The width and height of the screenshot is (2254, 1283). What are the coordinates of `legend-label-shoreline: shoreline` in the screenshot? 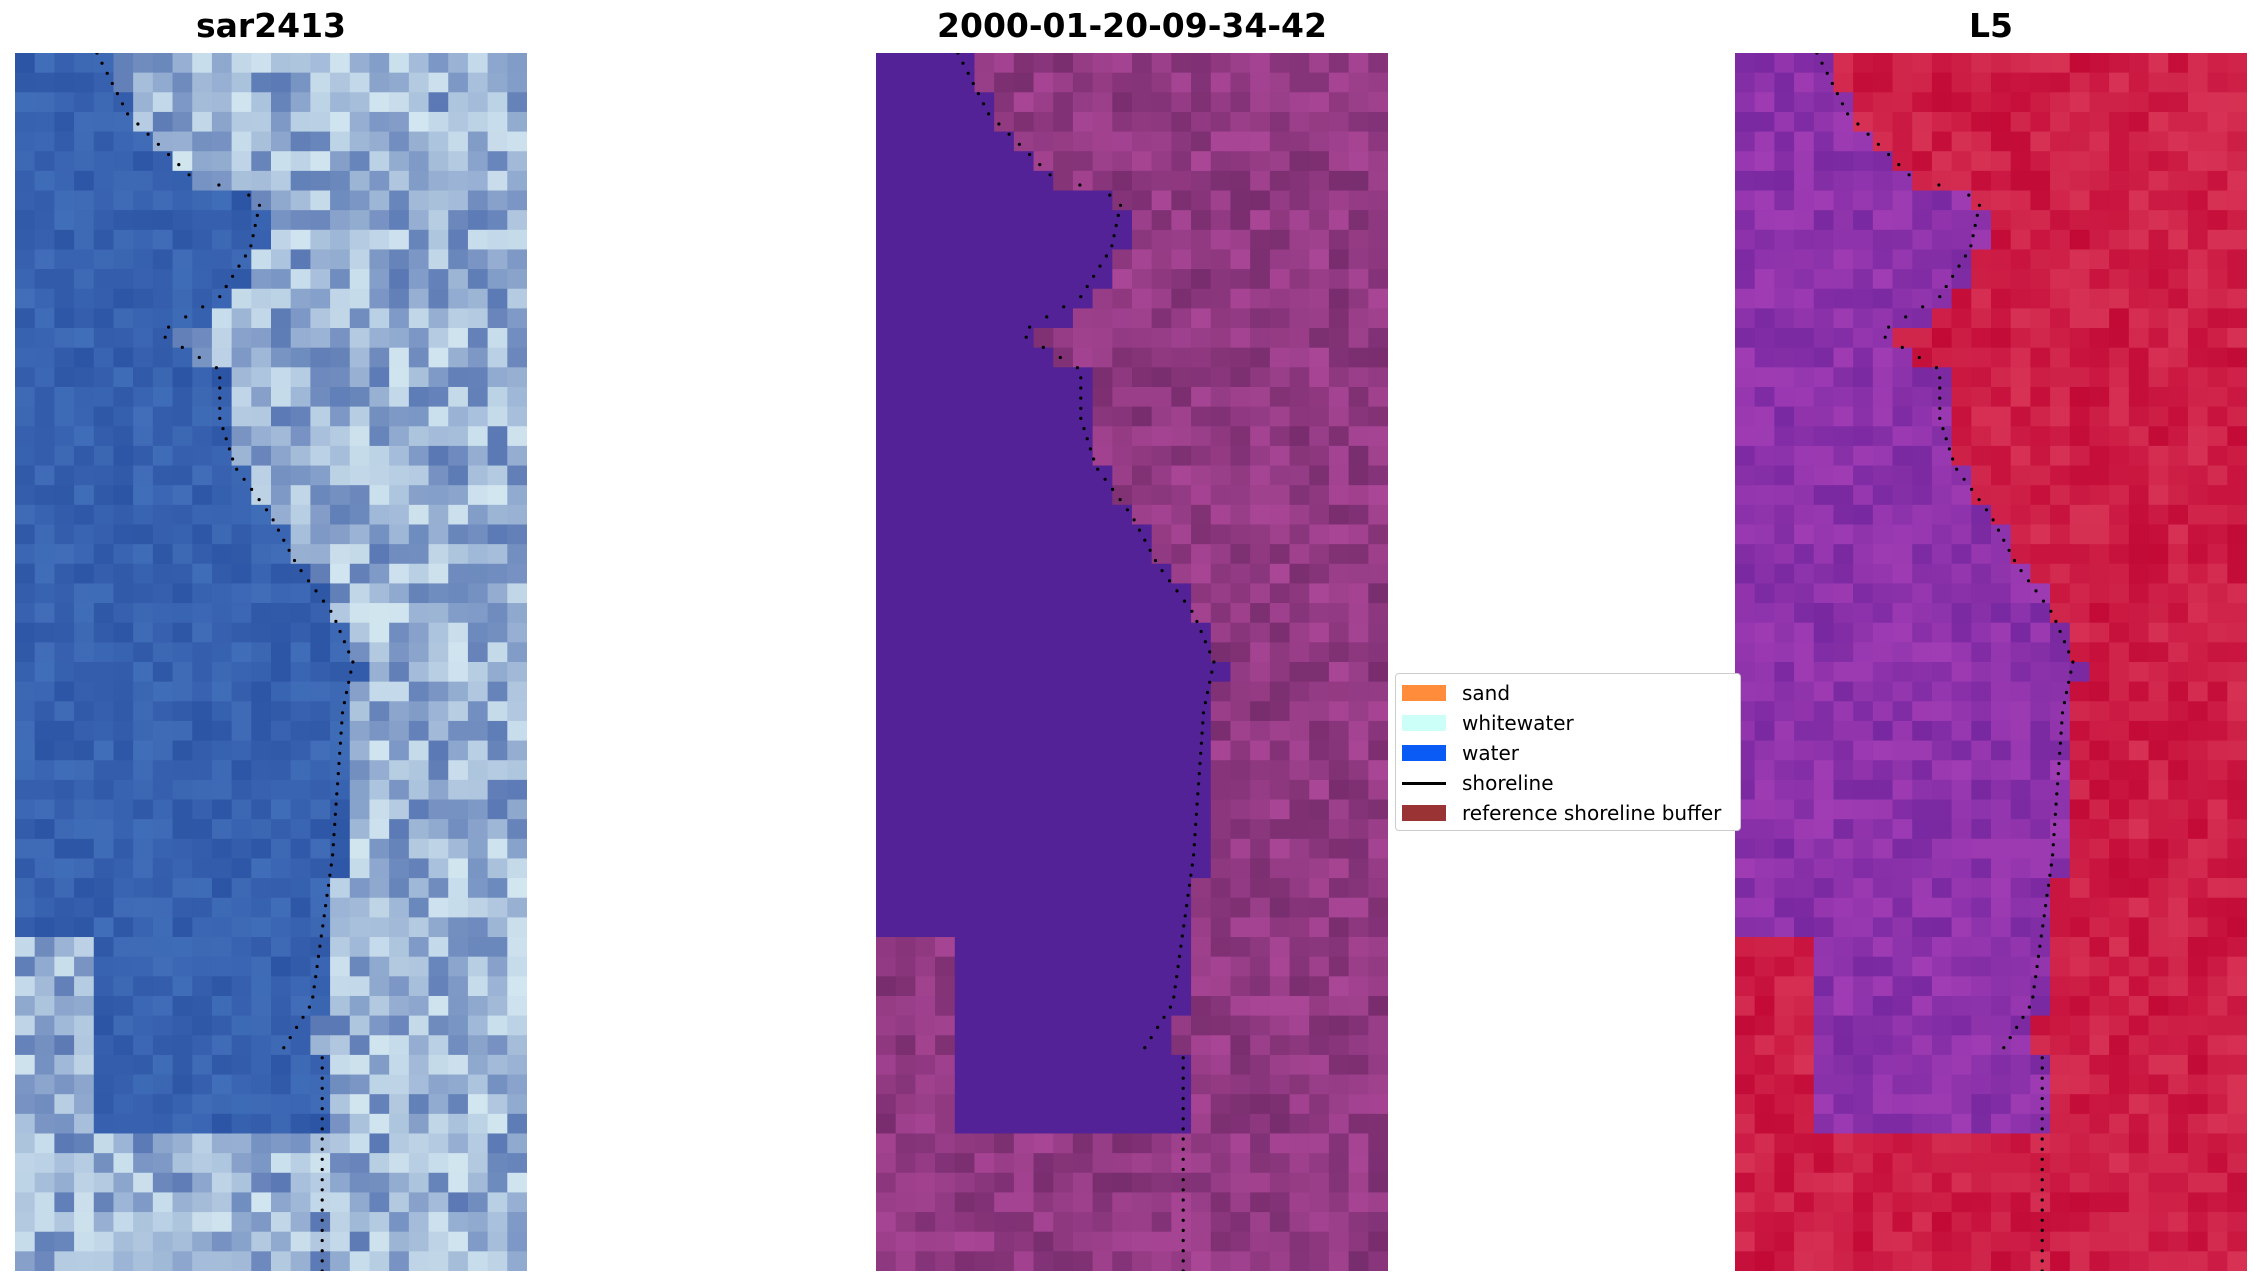 It's located at (1508, 783).